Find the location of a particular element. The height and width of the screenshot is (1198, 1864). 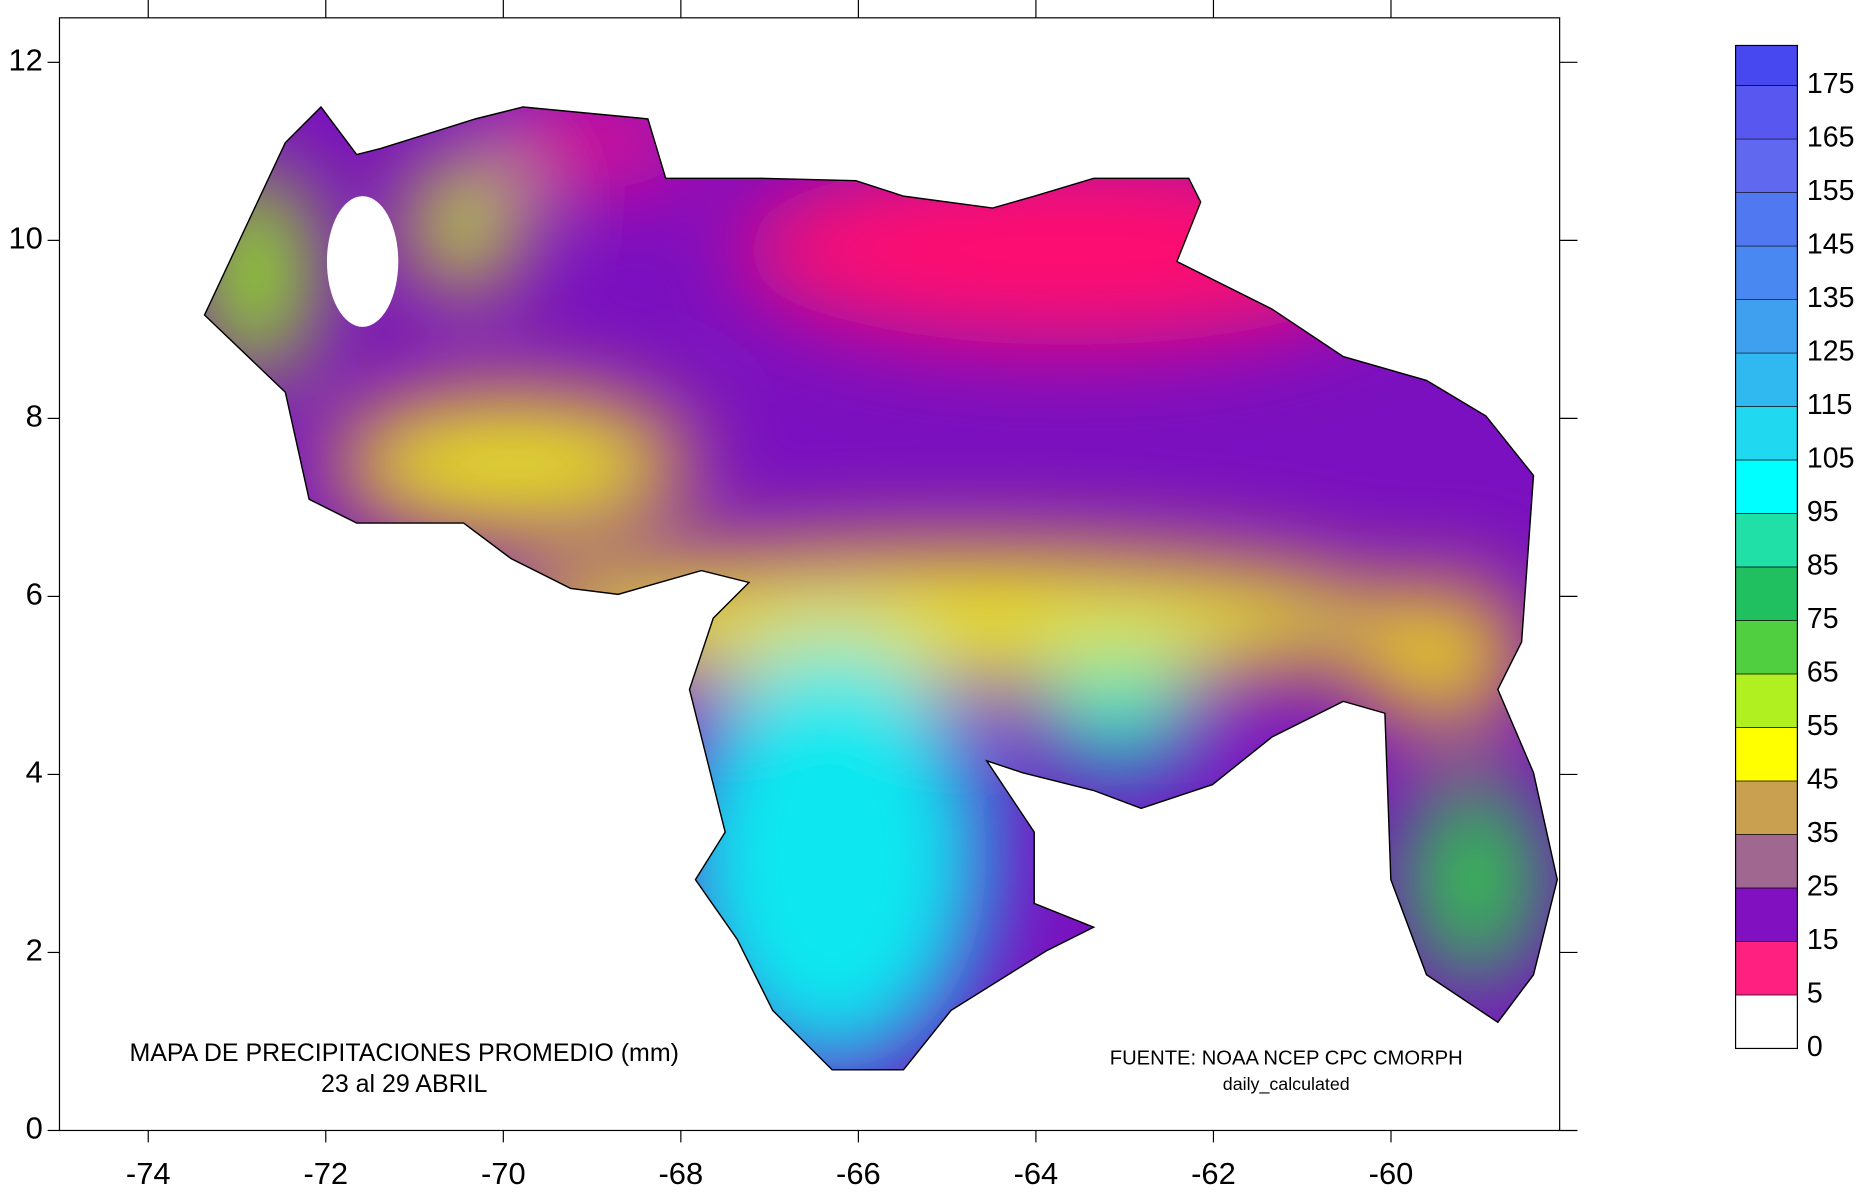

colorbar-label: 55 is located at coordinates (1823, 726).